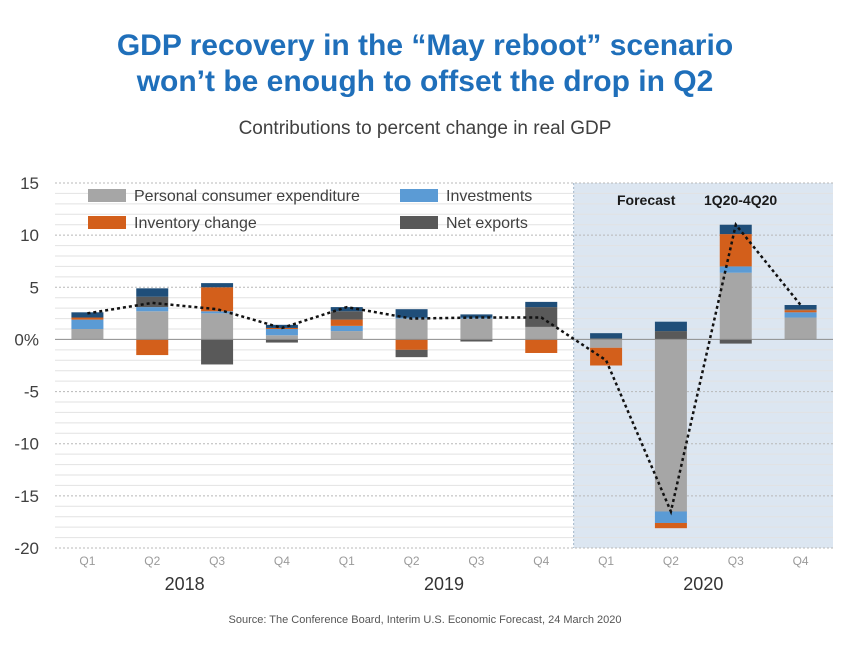  I want to click on legend-label: Net exports, so click(487, 223).